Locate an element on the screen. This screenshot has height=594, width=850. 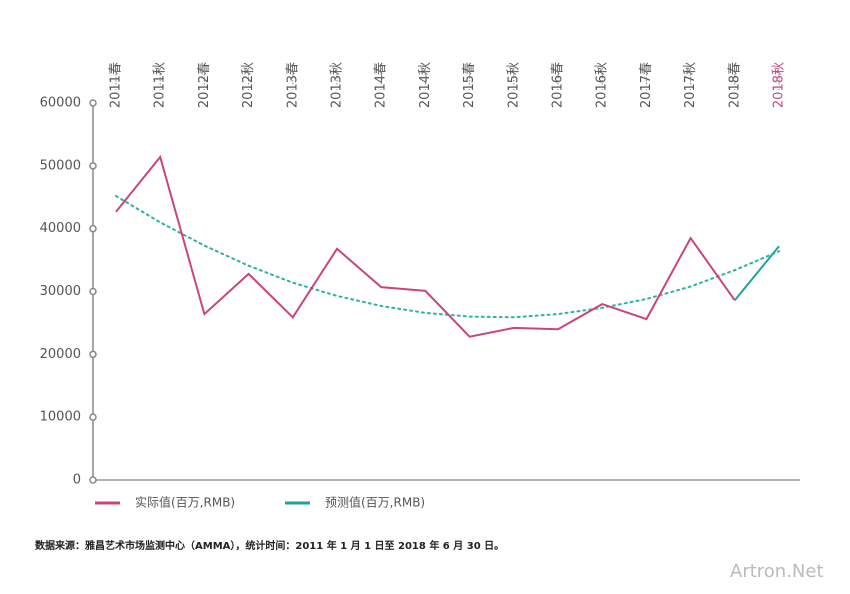
x-tick-label: 2014春 is located at coordinates (381, 85).